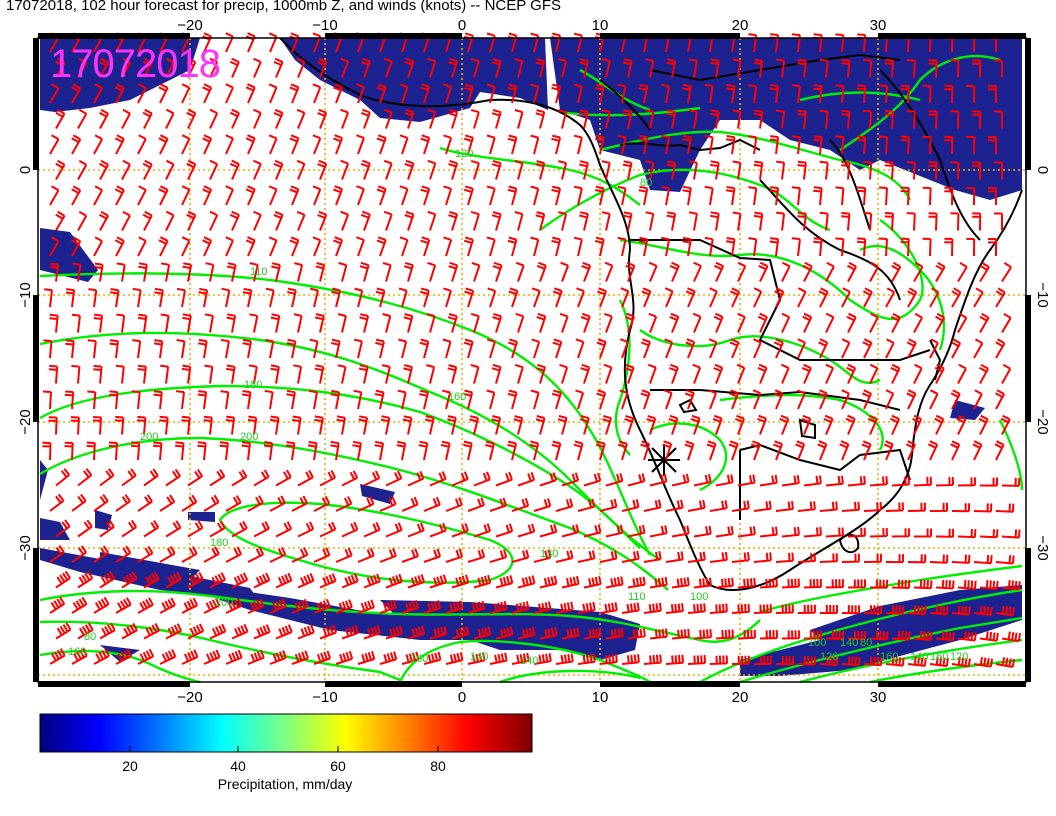 This screenshot has width=1056, height=816. I want to click on precip-colorbar: 20 40 60 80, so click(286, 743).